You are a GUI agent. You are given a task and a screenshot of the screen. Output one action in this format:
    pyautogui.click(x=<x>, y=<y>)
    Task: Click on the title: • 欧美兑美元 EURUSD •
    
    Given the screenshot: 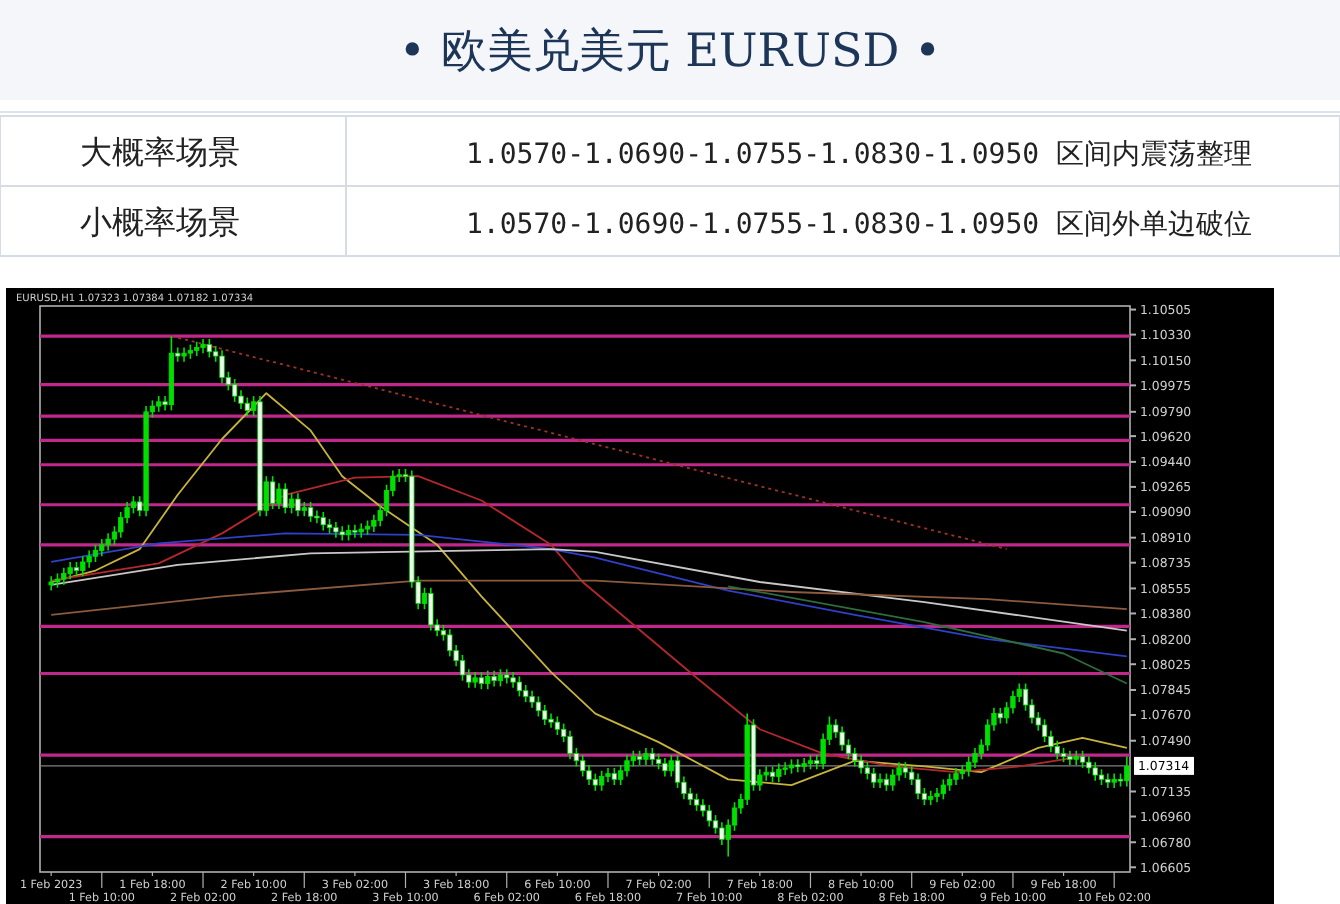 What is the action you would take?
    pyautogui.click(x=670, y=52)
    